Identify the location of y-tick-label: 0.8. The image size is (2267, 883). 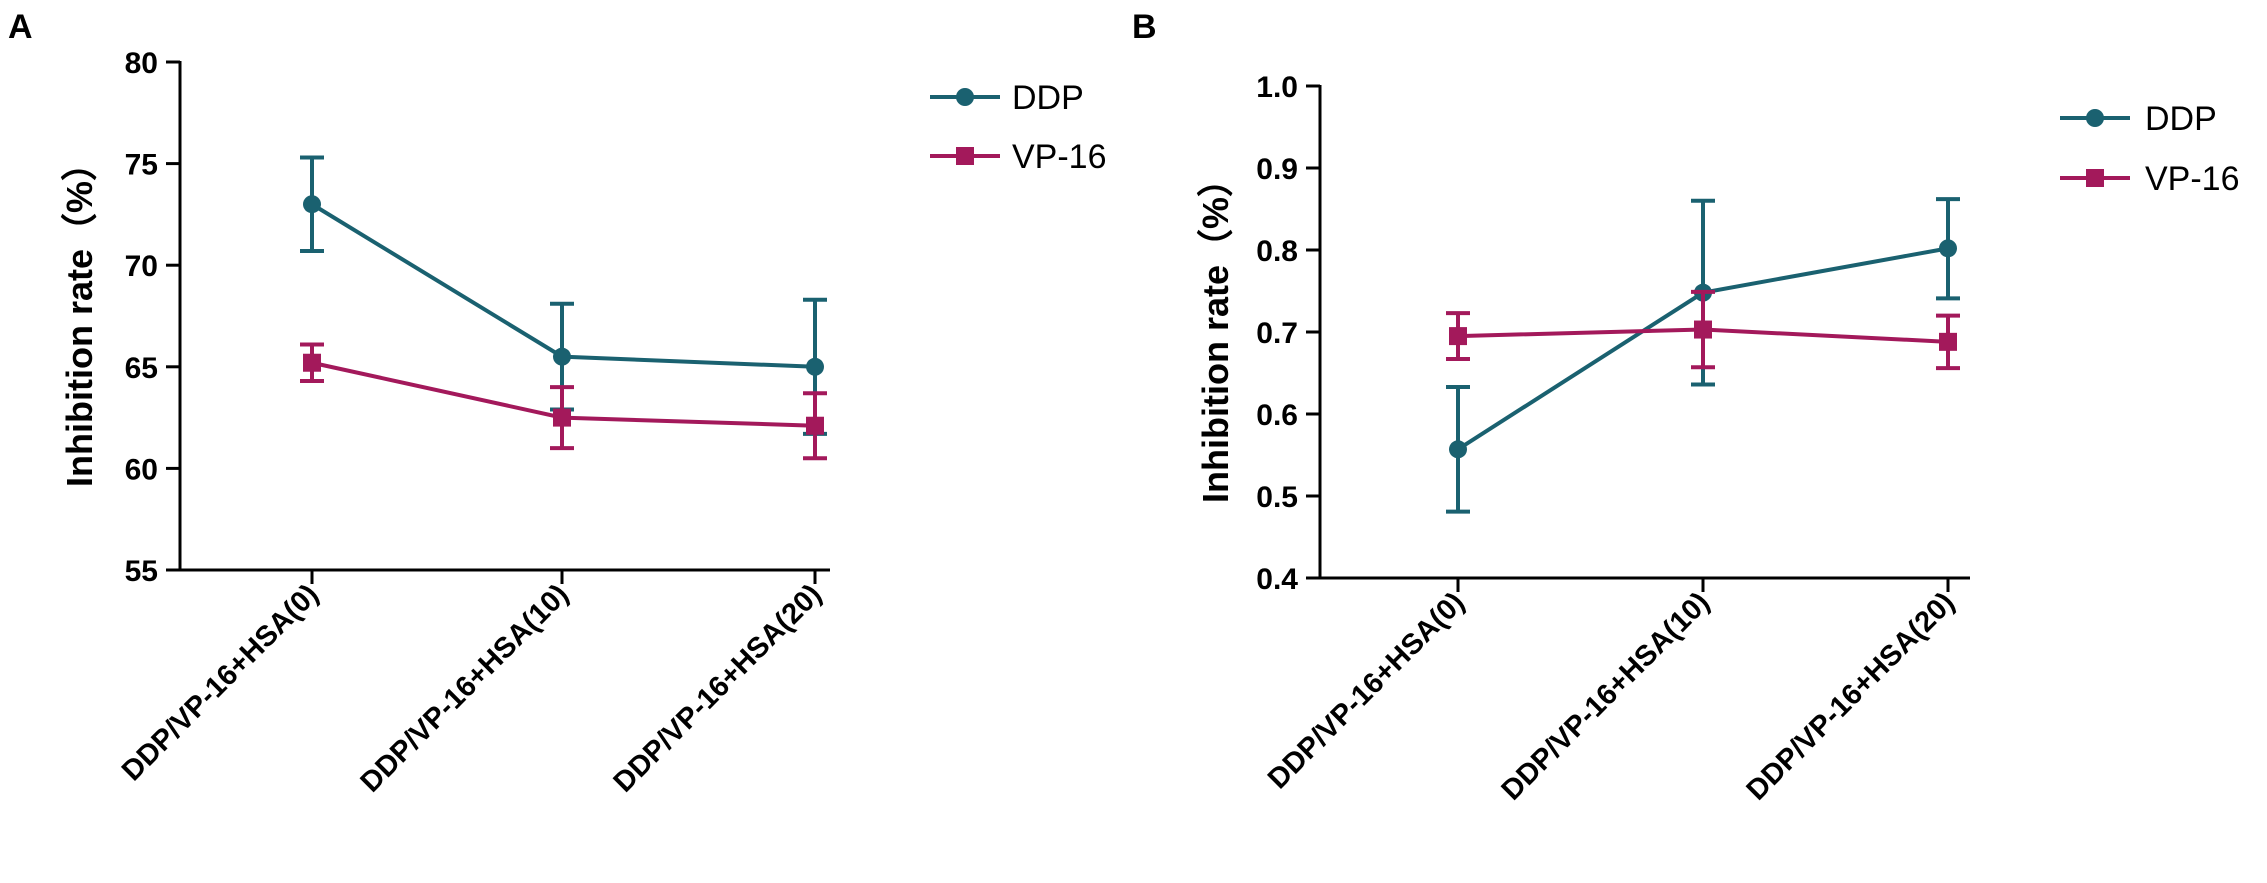
(1277, 251).